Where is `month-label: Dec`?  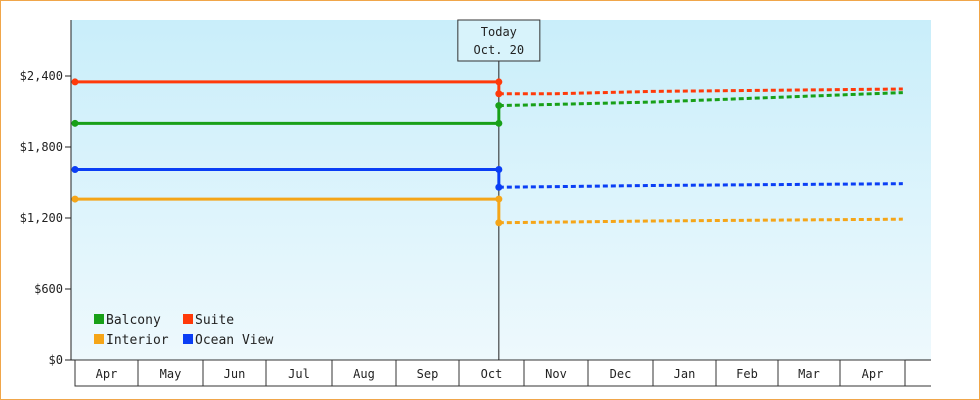
month-label: Dec is located at coordinates (621, 374).